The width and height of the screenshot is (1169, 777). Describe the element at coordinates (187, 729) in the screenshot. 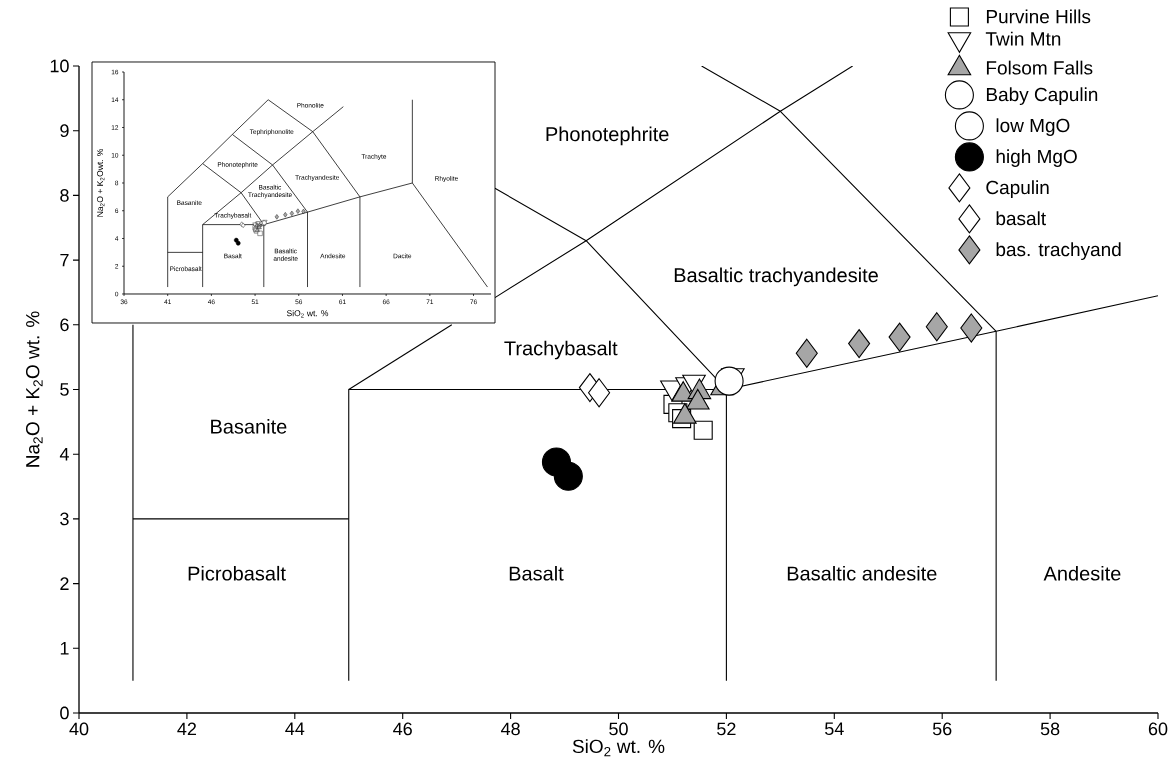

I see `x-tick-label: 42` at that location.